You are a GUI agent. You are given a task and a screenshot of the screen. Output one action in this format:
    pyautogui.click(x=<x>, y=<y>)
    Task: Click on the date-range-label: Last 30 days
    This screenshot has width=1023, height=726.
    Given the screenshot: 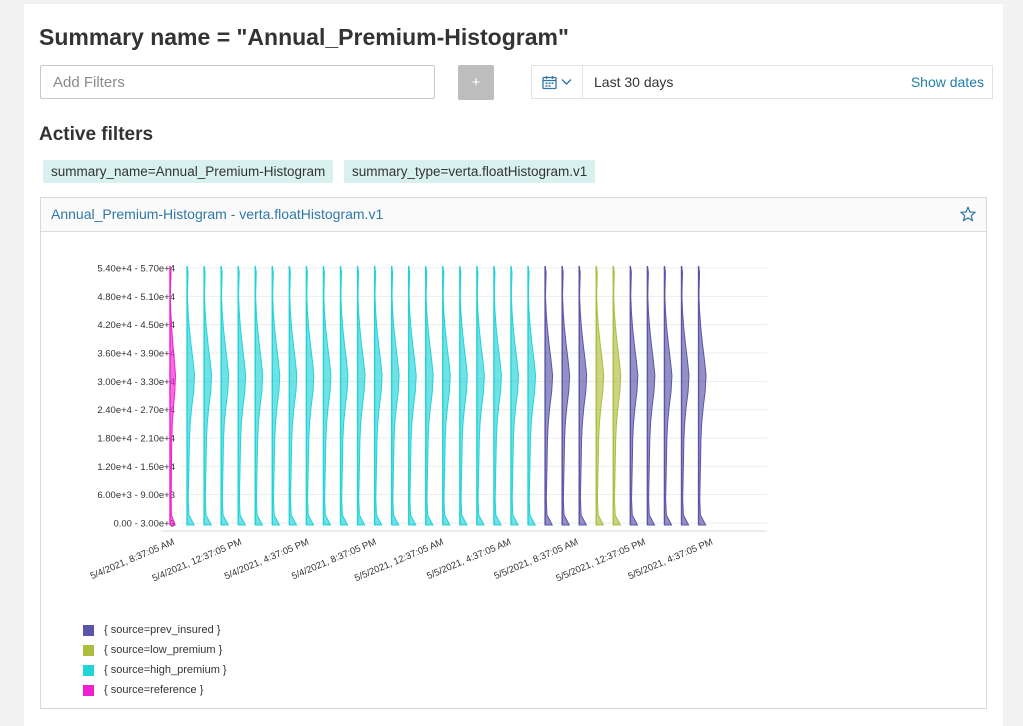 What is the action you would take?
    pyautogui.click(x=634, y=82)
    